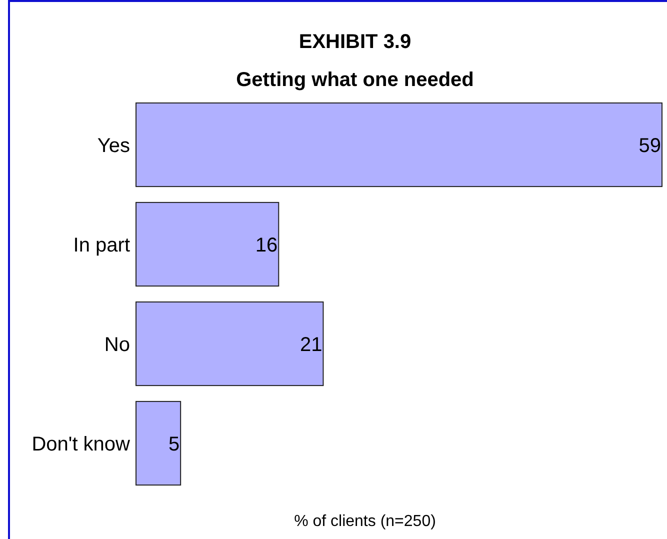  I want to click on x-axis-title: % of clients (n=250), so click(365, 521).